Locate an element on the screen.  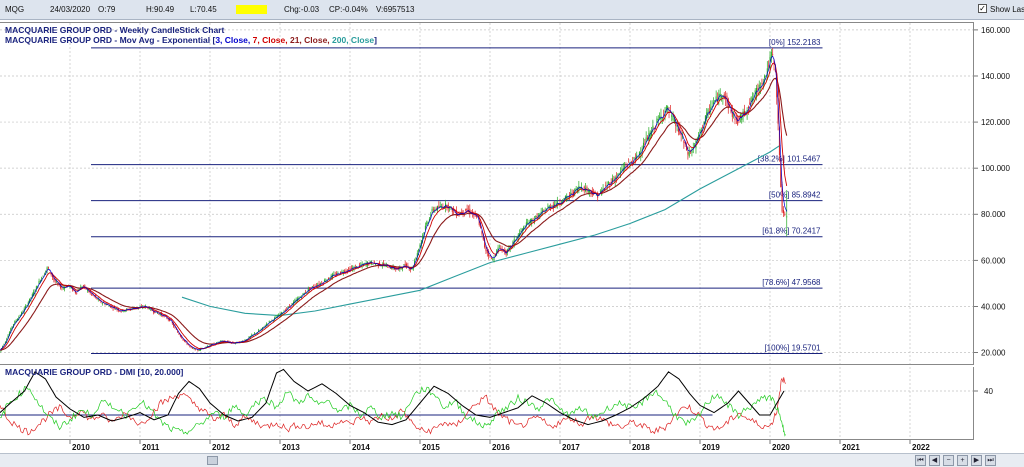
date-readout: 24/03/2020 is located at coordinates (70, 9).